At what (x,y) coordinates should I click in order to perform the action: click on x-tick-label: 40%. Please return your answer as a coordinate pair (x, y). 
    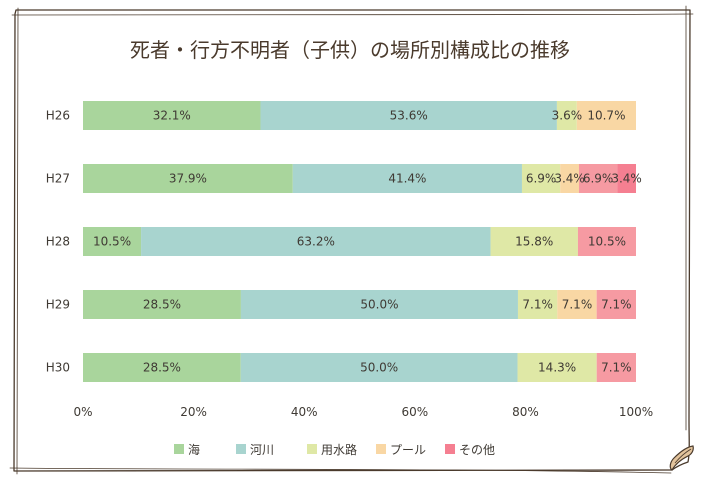
    Looking at the image, I should click on (304, 412).